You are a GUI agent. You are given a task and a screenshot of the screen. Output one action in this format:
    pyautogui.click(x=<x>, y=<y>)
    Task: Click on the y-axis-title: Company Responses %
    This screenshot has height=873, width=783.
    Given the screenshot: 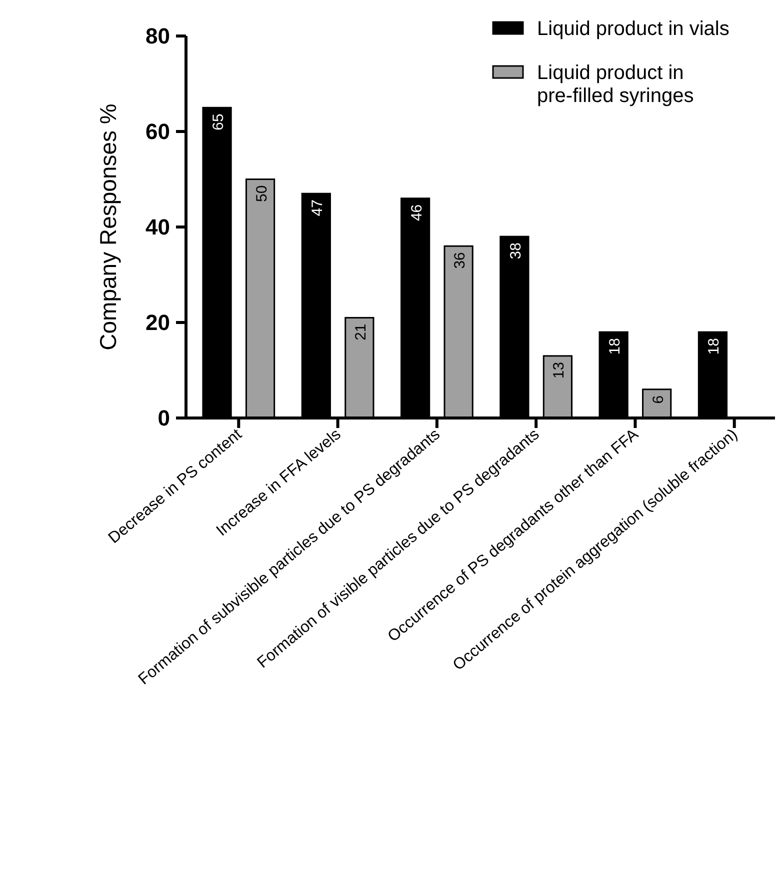 What is the action you would take?
    pyautogui.click(x=108, y=227)
    